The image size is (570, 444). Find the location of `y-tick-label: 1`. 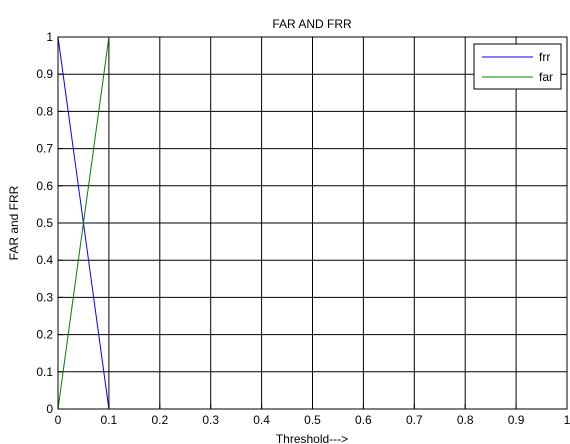

y-tick-label: 1 is located at coordinates (49, 37).